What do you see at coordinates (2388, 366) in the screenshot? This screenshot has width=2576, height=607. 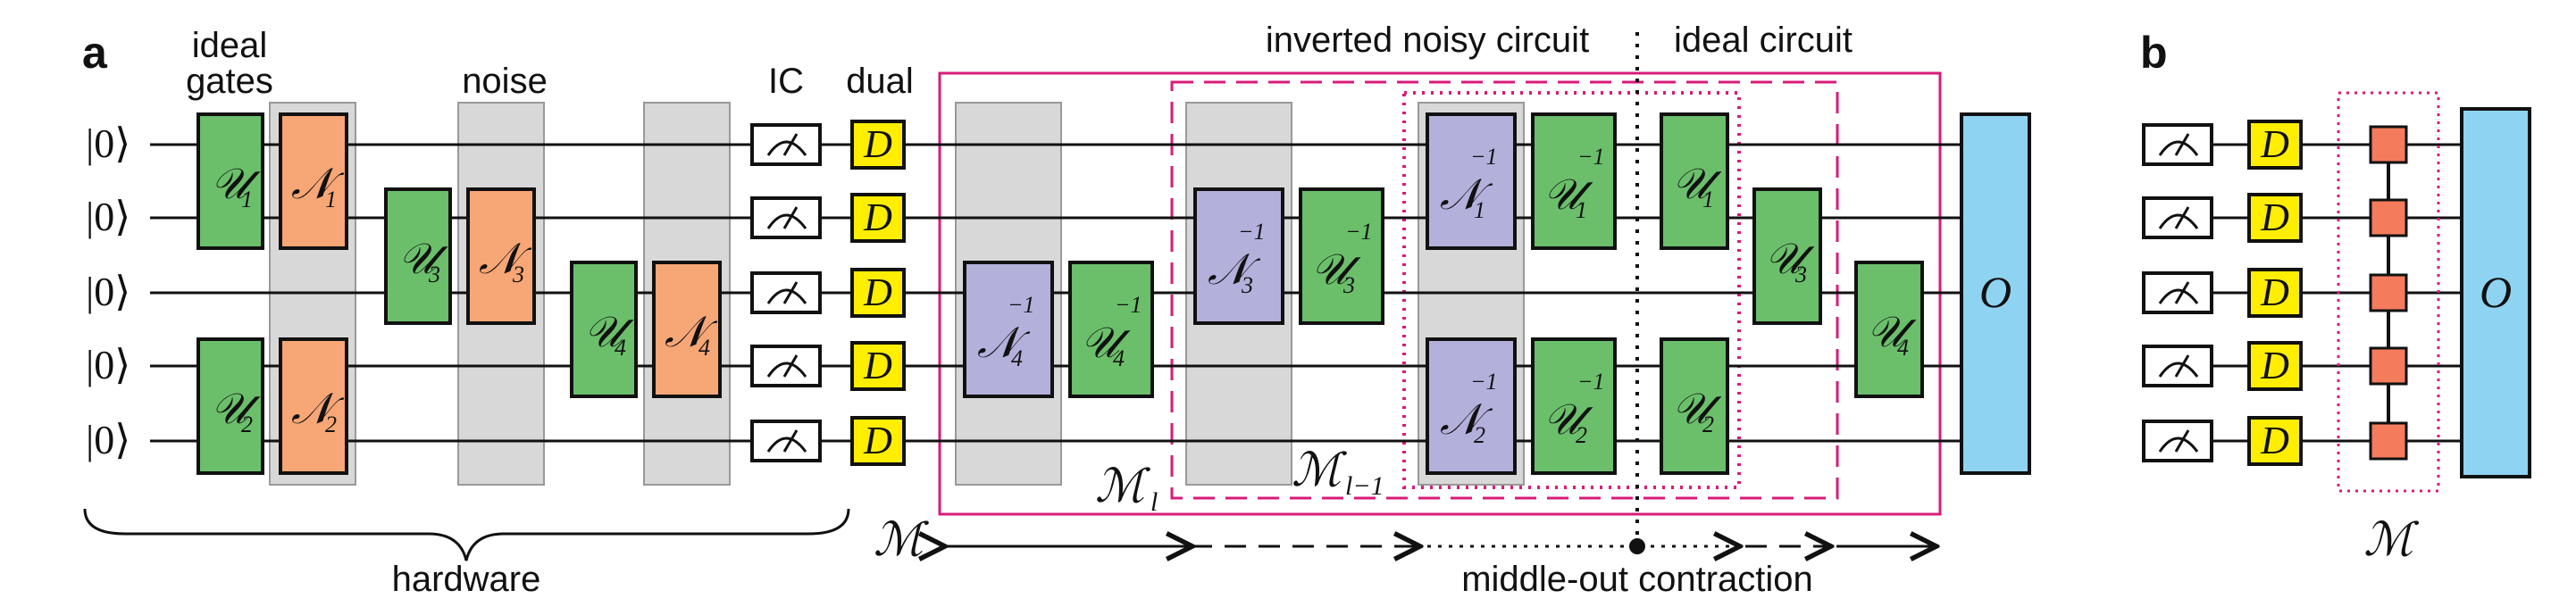 I see `mps-tensor-q4` at bounding box center [2388, 366].